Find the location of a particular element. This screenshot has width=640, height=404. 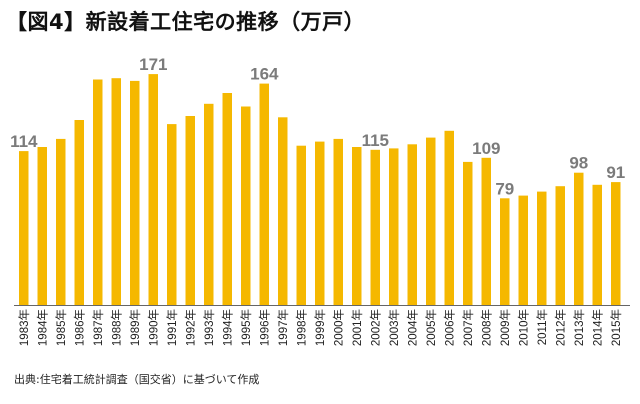

x-tick-1987年: 1987年 is located at coordinates (98, 327).